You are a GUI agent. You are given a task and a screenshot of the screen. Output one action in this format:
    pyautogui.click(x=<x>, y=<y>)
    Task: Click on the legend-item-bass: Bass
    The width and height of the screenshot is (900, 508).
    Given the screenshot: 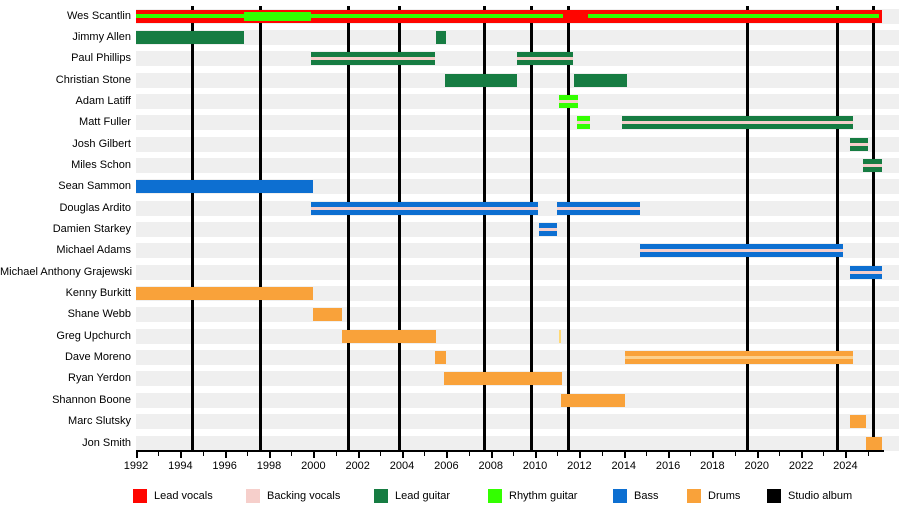 What is the action you would take?
    pyautogui.click(x=635, y=495)
    